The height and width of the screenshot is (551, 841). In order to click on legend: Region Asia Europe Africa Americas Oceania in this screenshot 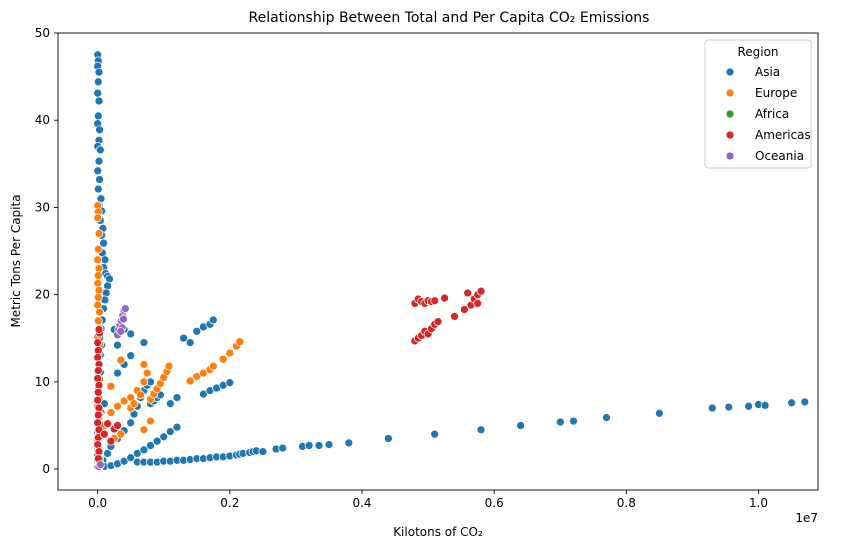, I will do `click(758, 104)`.